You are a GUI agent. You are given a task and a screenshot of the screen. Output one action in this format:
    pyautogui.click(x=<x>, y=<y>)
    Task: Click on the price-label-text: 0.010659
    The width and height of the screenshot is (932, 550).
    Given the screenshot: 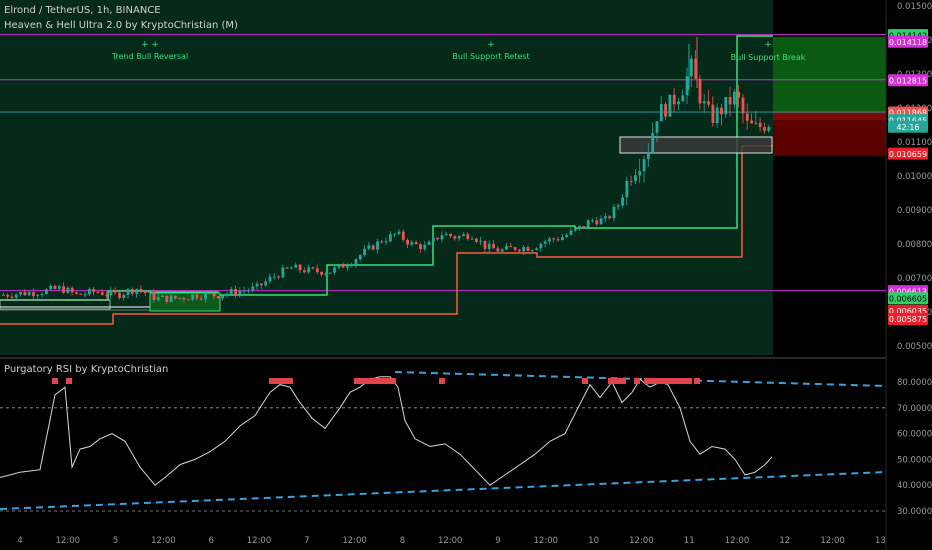 What is the action you would take?
    pyautogui.click(x=908, y=154)
    